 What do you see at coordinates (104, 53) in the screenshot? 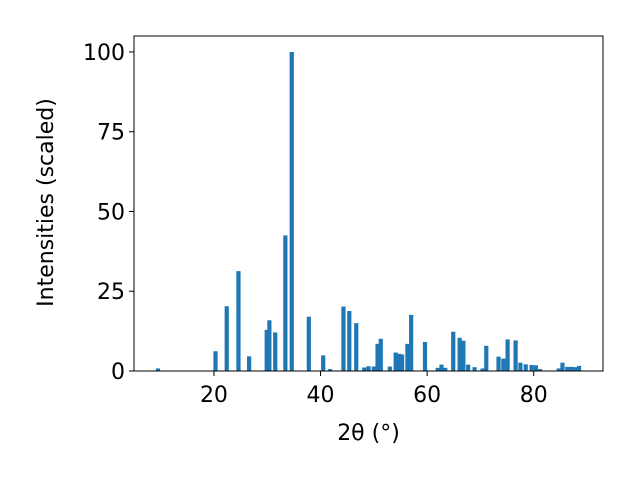
I see `y-tick-label: 100` at bounding box center [104, 53].